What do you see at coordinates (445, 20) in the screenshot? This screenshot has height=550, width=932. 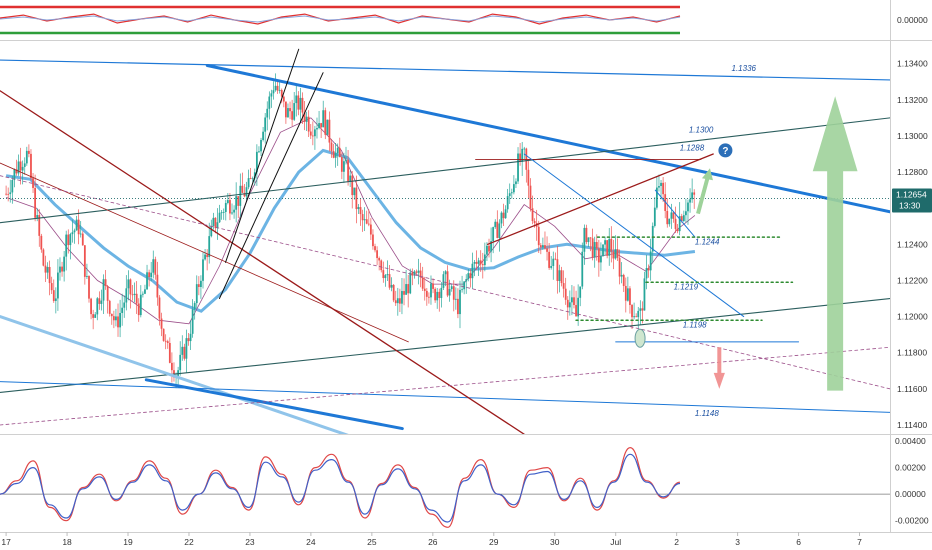 I see `rsi-panel` at bounding box center [445, 20].